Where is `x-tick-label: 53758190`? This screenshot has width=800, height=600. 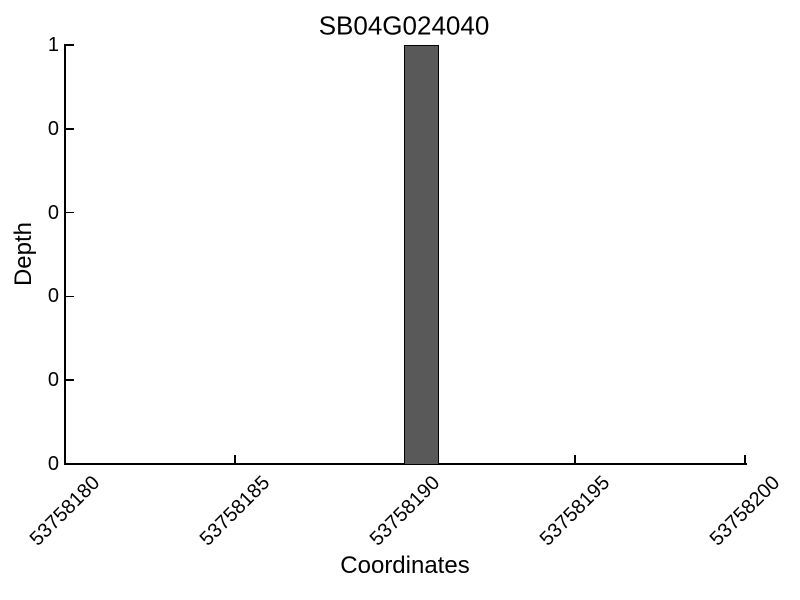 x-tick-label: 53758190 is located at coordinates (405, 511).